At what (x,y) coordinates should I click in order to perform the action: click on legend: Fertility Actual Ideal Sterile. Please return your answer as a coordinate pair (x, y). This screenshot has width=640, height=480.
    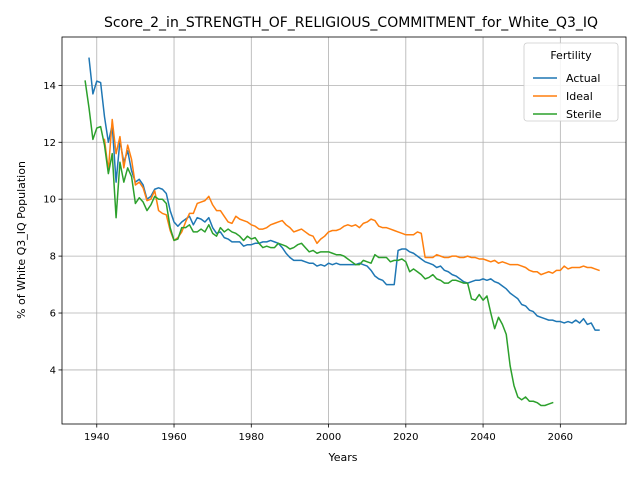
    Looking at the image, I should click on (571, 82).